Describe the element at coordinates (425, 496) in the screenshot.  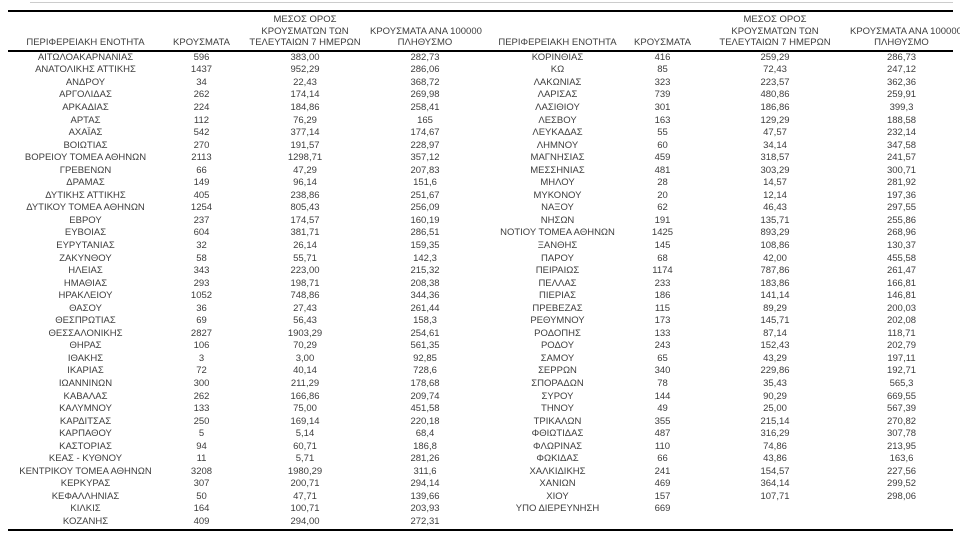
I see `per100k-cell-left: 139,66` at that location.